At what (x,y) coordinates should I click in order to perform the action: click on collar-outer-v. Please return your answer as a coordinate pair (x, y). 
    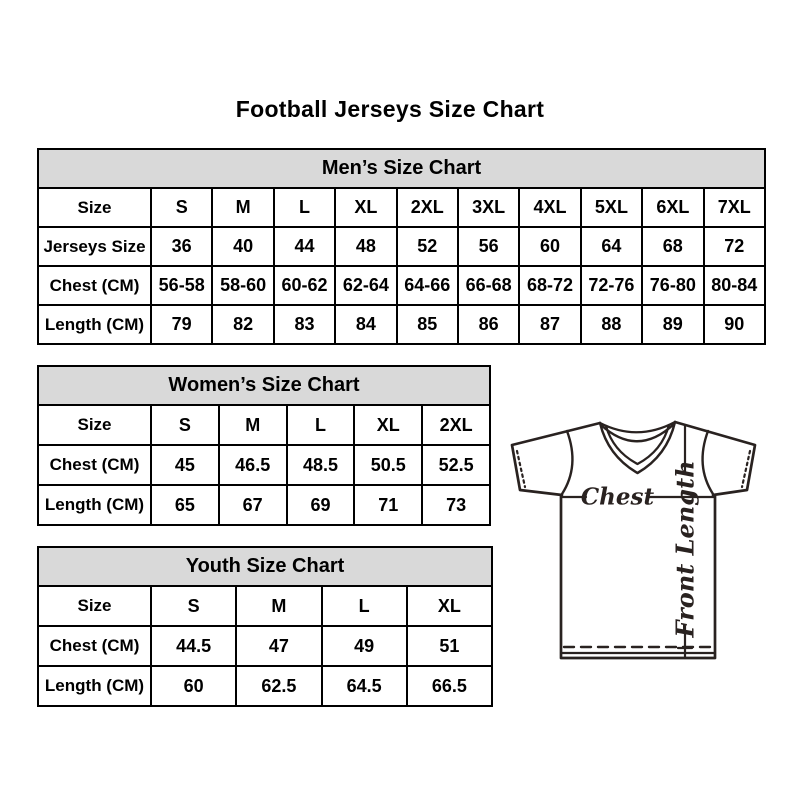
    Looking at the image, I should click on (637, 447).